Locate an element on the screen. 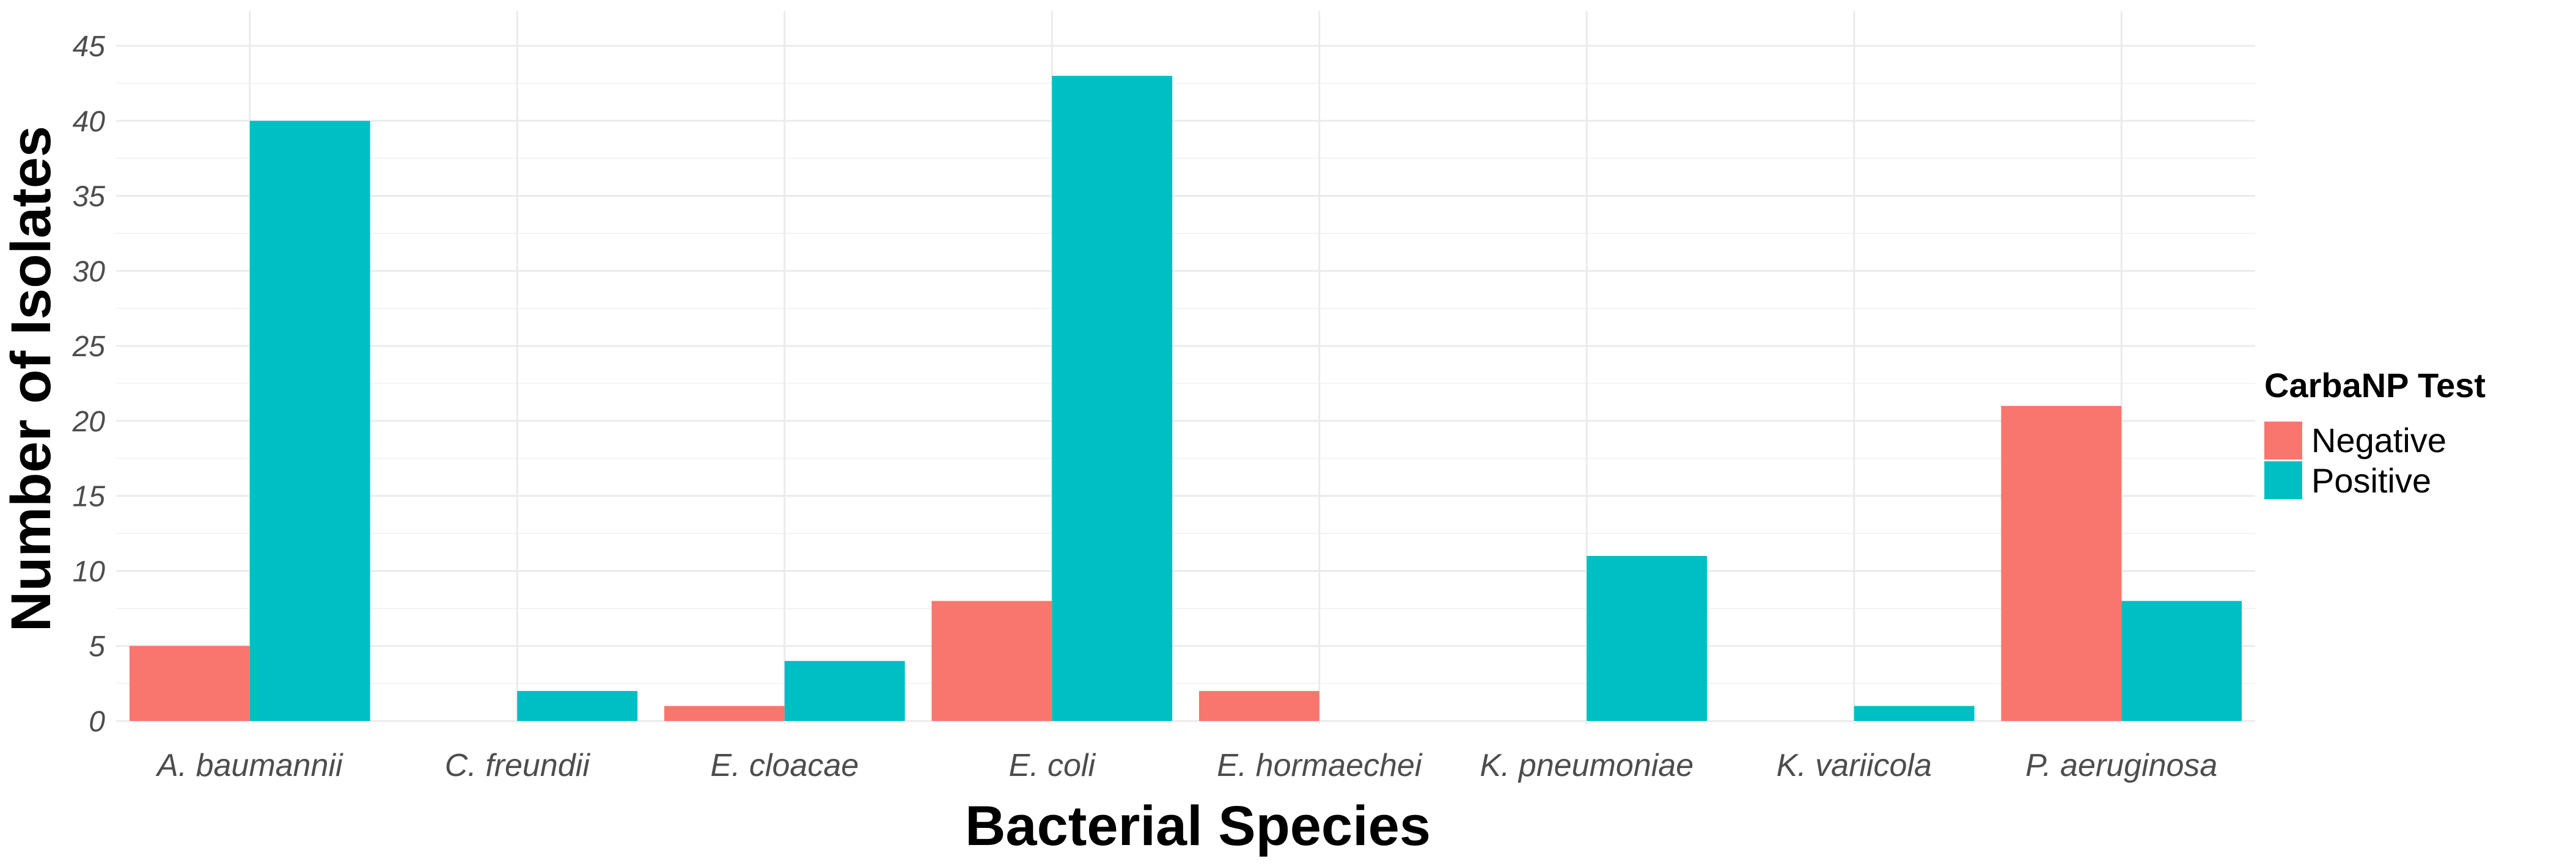 The height and width of the screenshot is (867, 2576). x-tick-label: P. aeruginosa is located at coordinates (2121, 765).